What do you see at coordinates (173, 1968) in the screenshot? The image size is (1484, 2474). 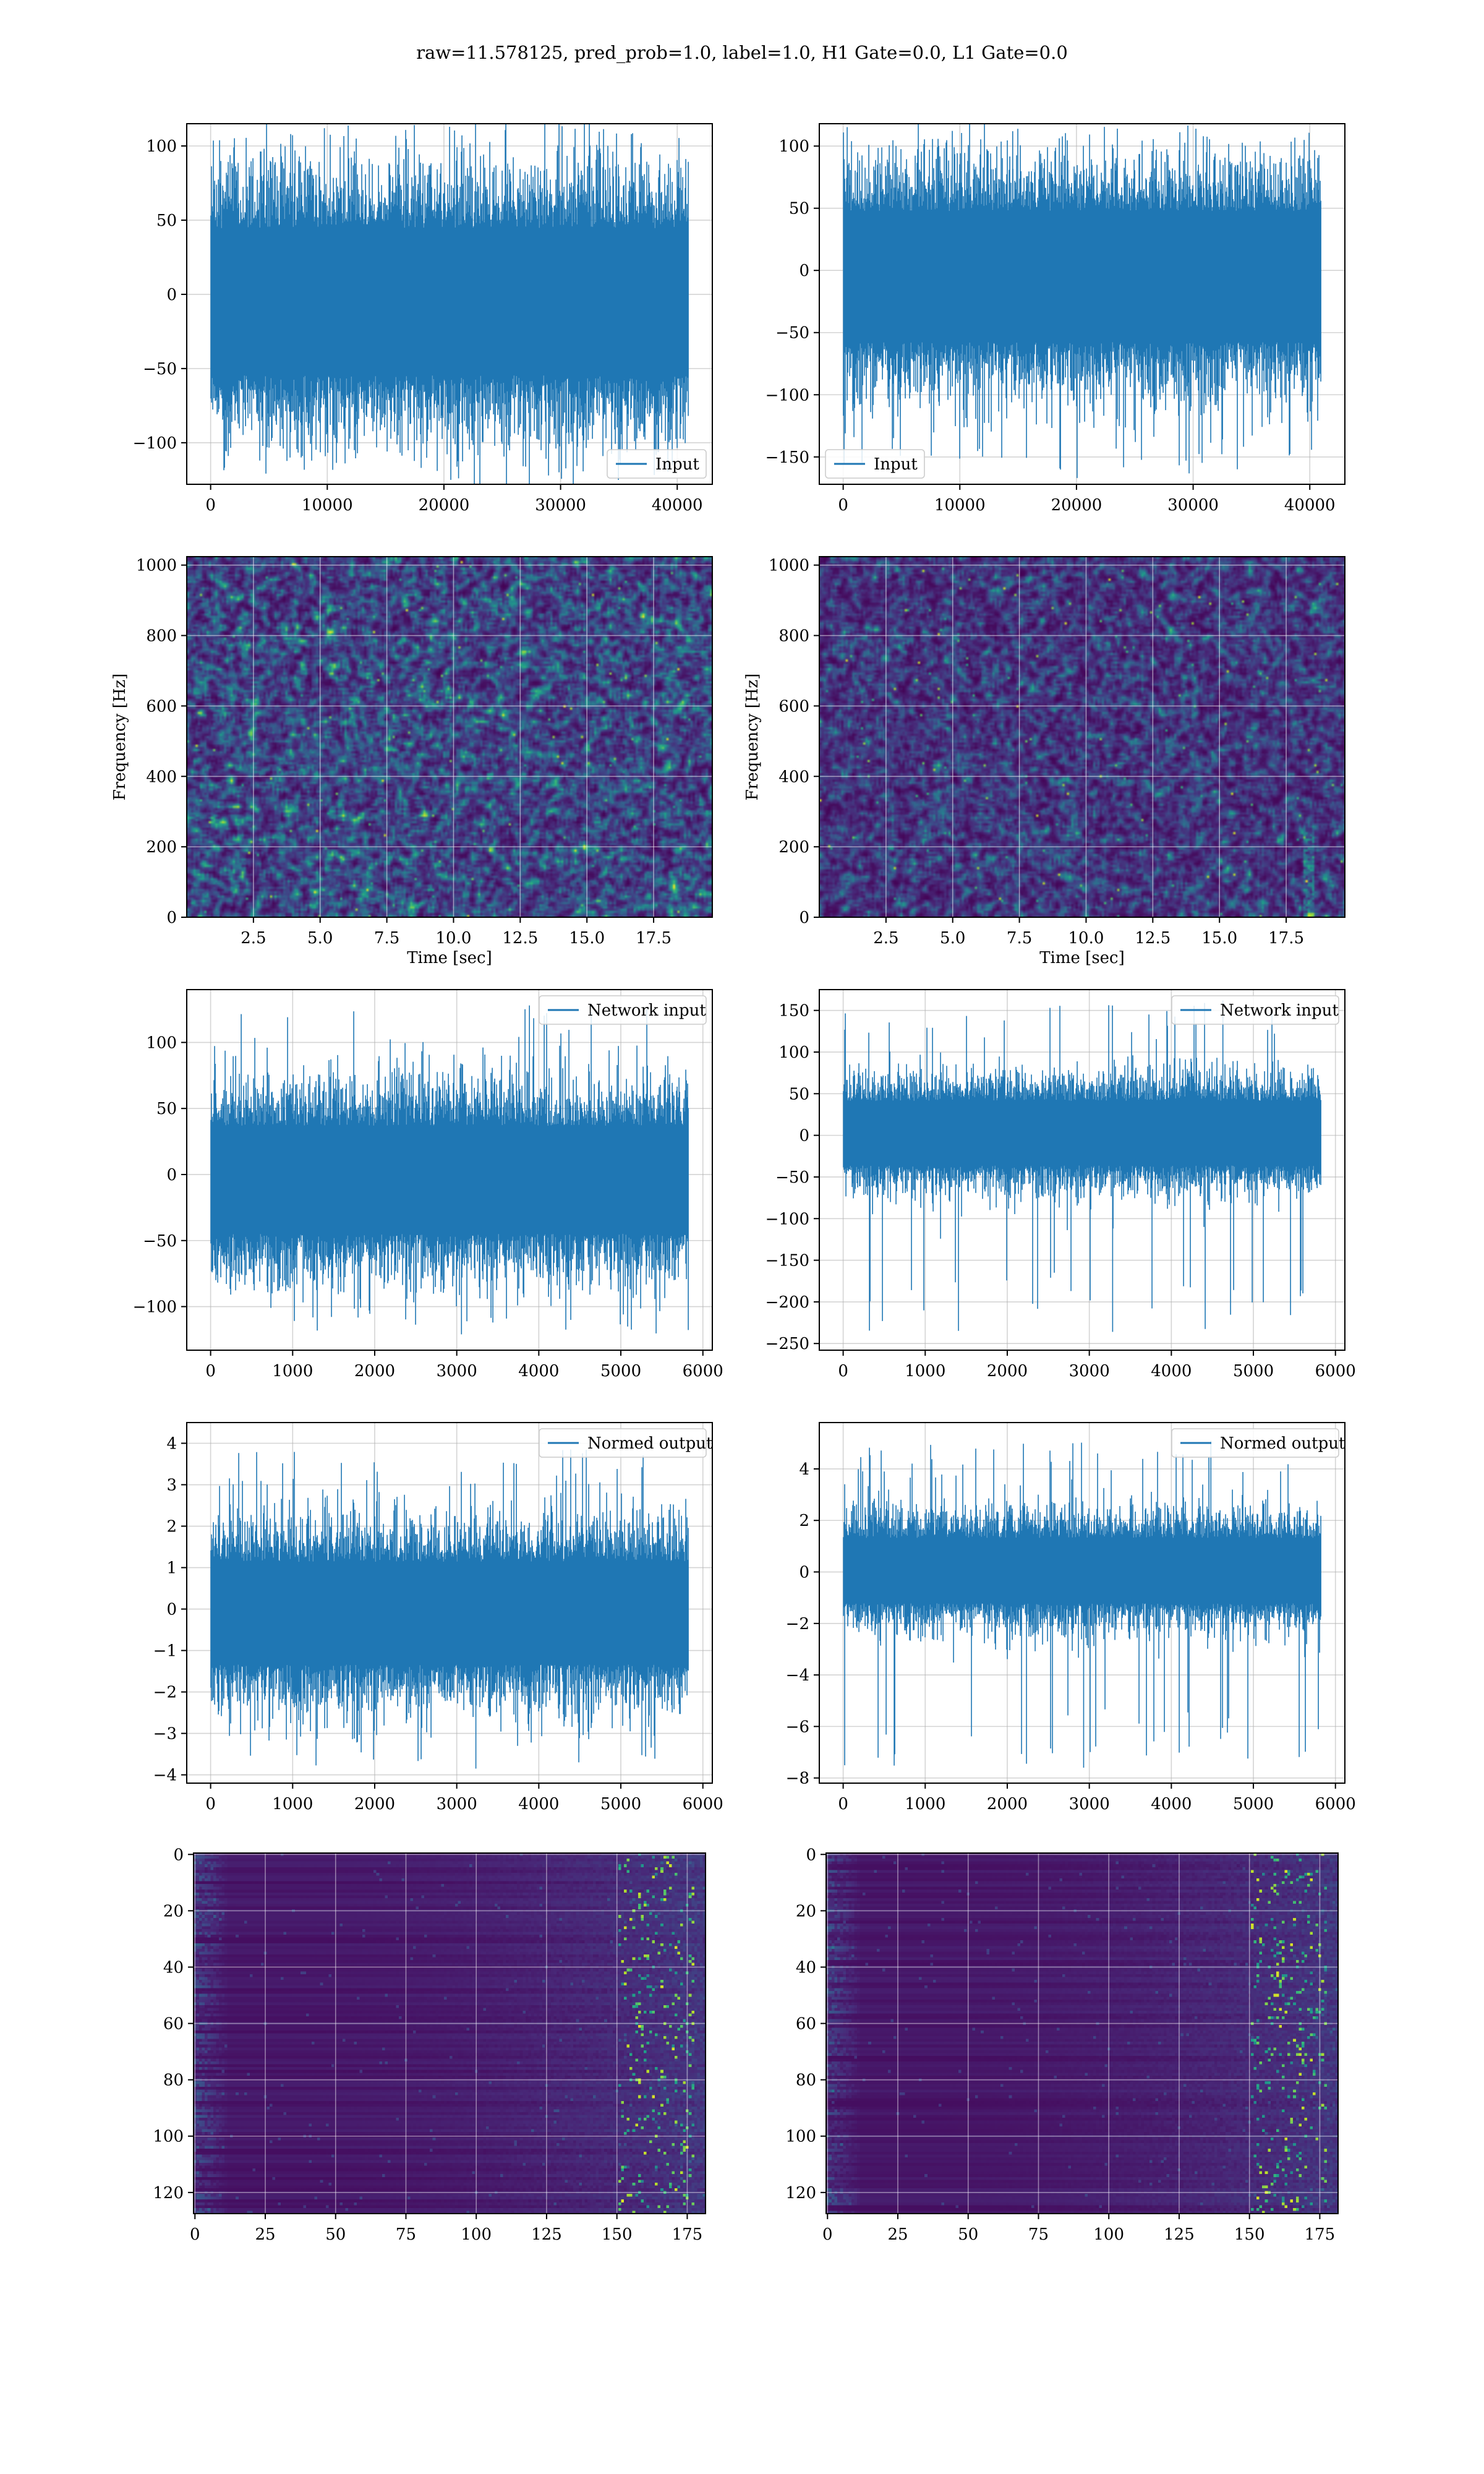 I see `r4c0-ytick-label: 40` at bounding box center [173, 1968].